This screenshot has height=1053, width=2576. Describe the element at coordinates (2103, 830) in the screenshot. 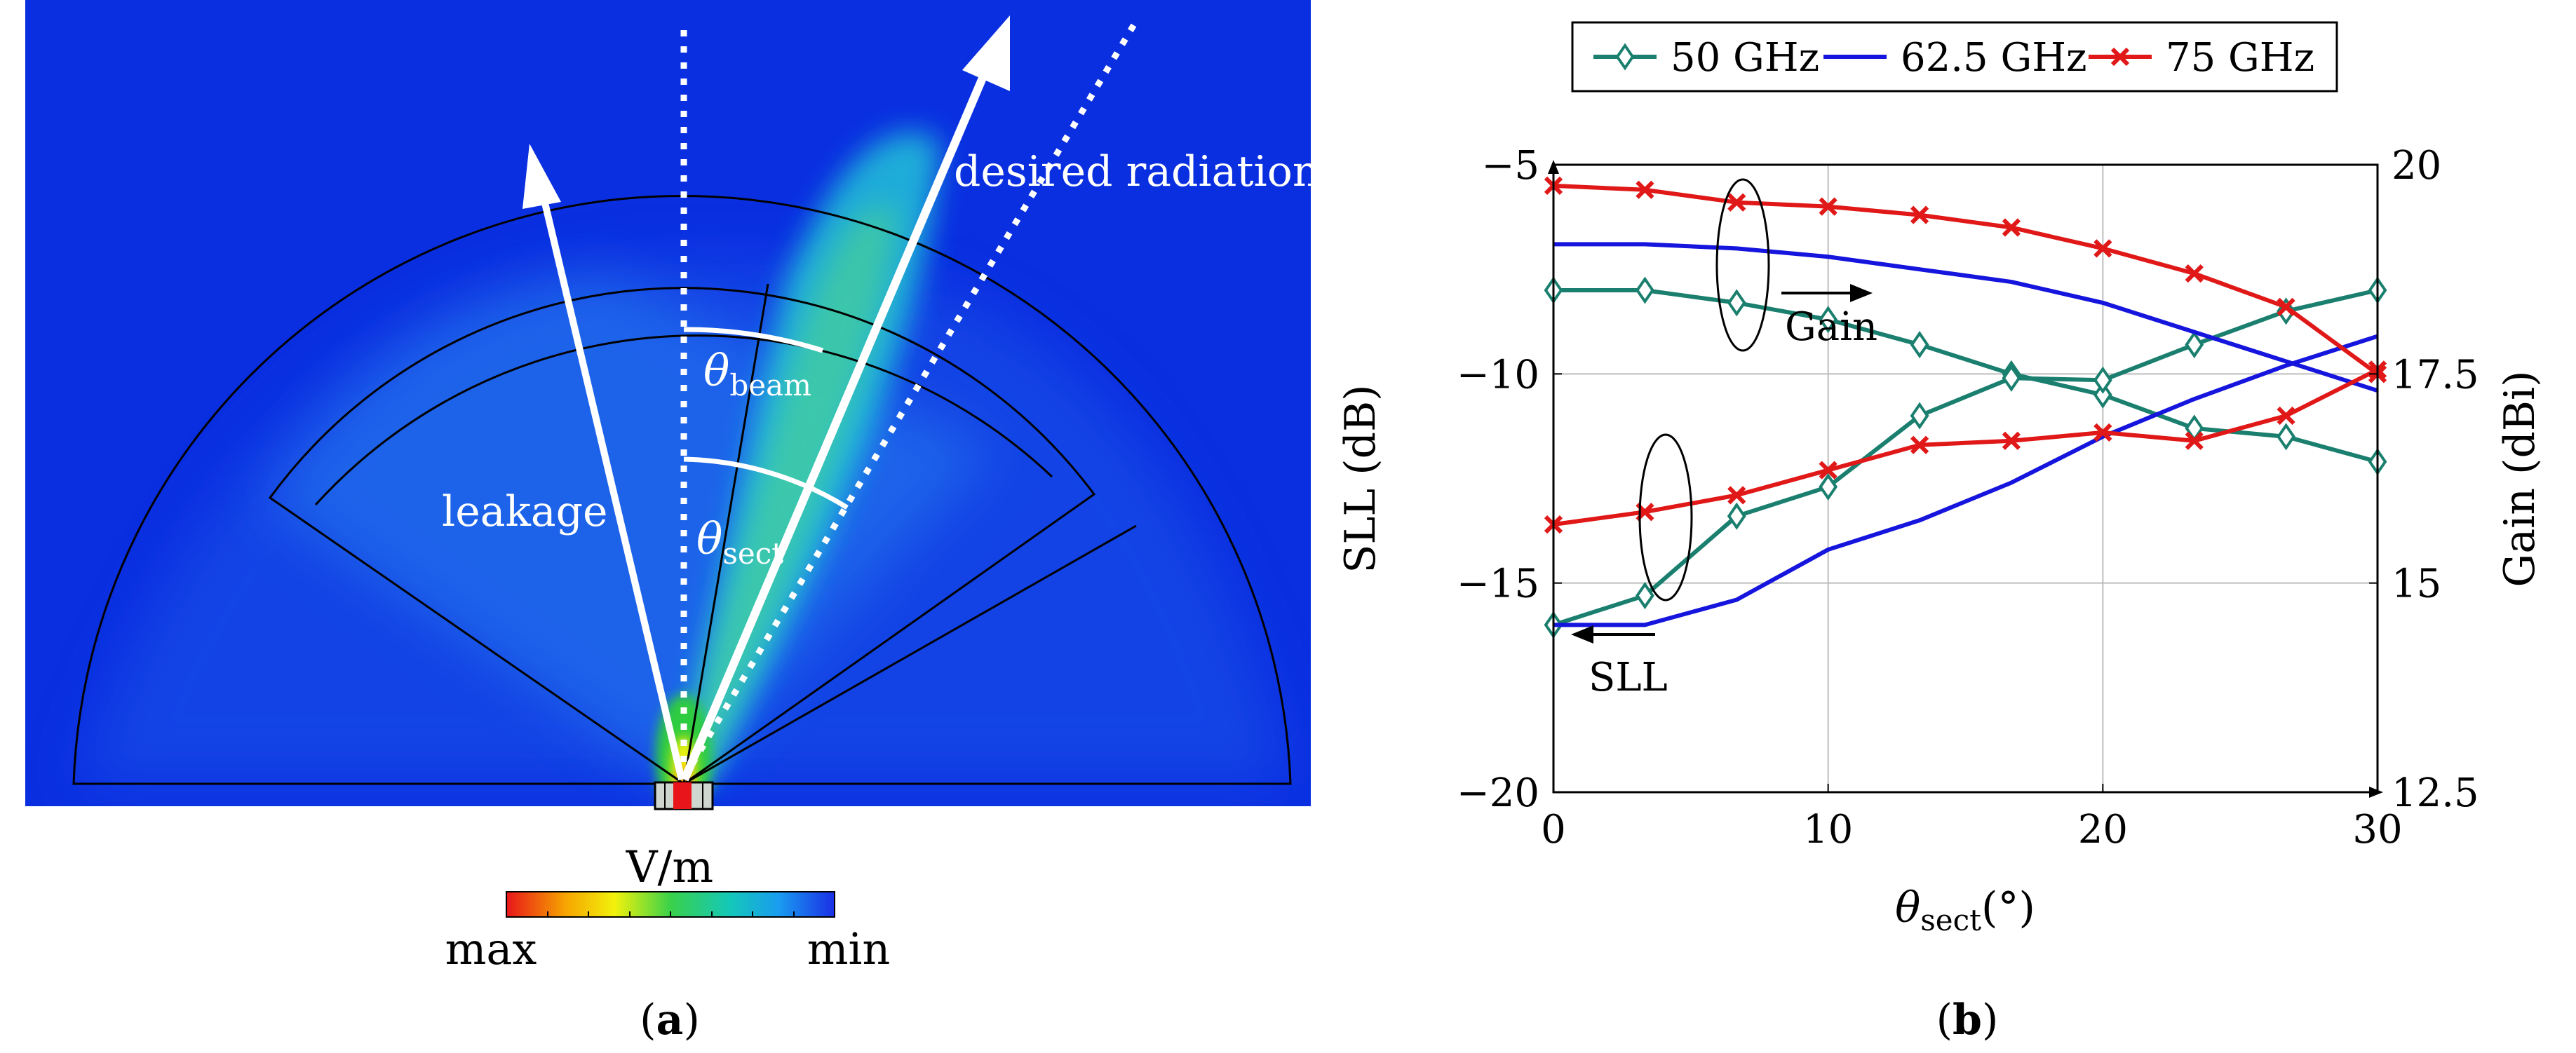

I see `x-tick-label: 20` at that location.